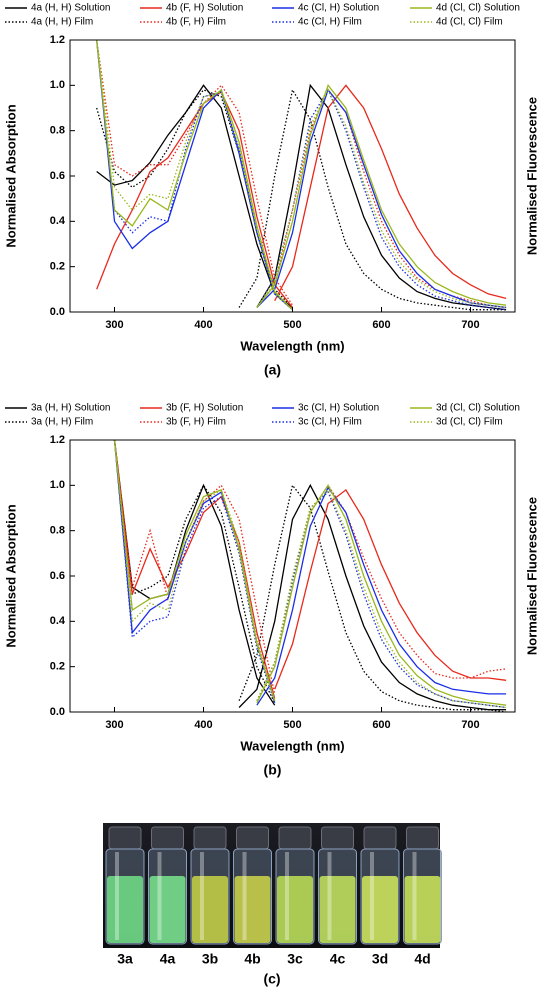 Image resolution: width=544 pixels, height=997 pixels. I want to click on legend-label: 3d (Cl, Cl) Solution, so click(478, 408).